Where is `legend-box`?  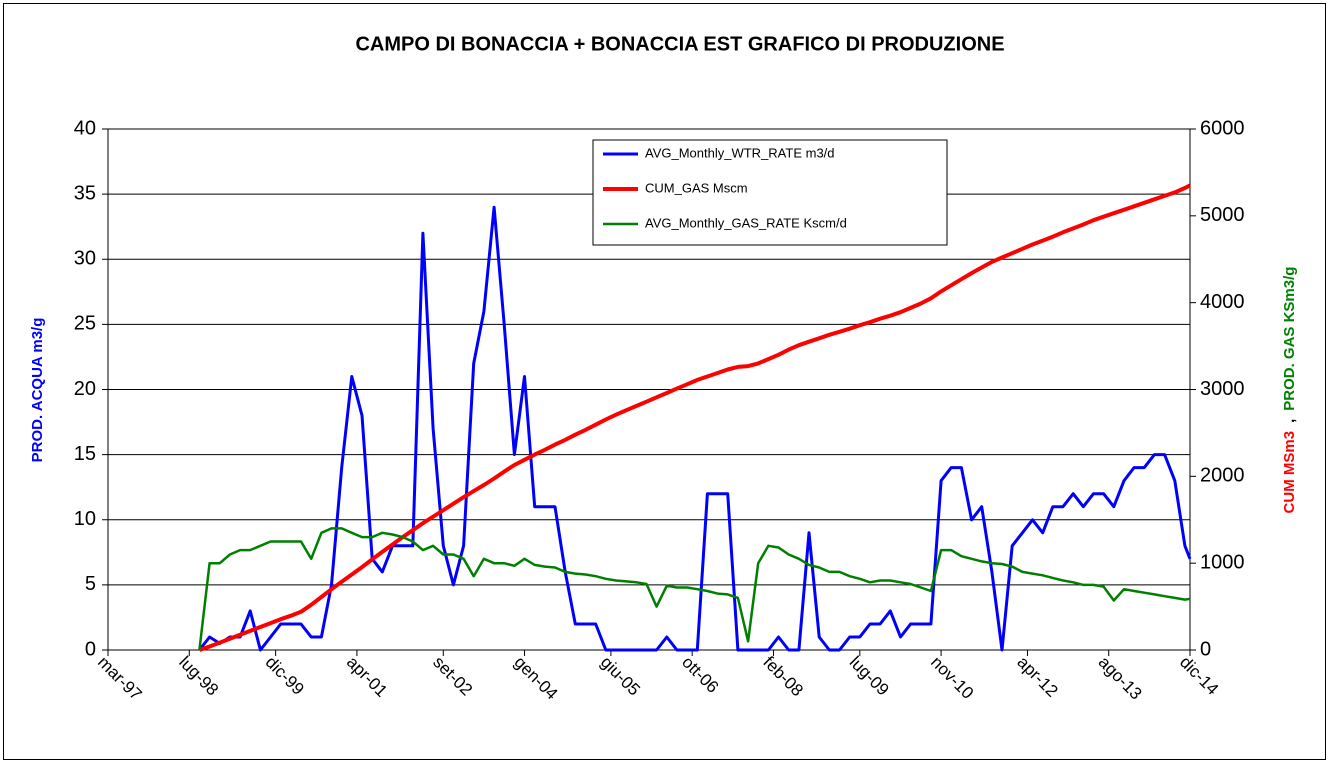 legend-box is located at coordinates (770, 192).